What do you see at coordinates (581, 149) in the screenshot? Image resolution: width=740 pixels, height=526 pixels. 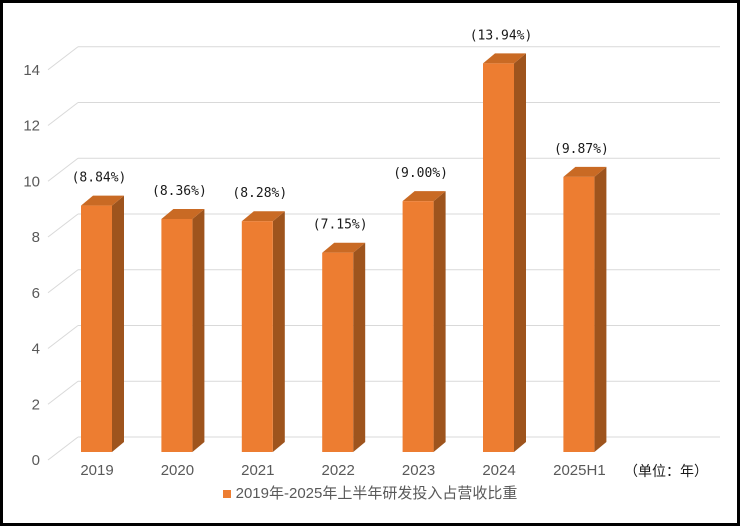 I see `value-label: (9.87%)` at bounding box center [581, 149].